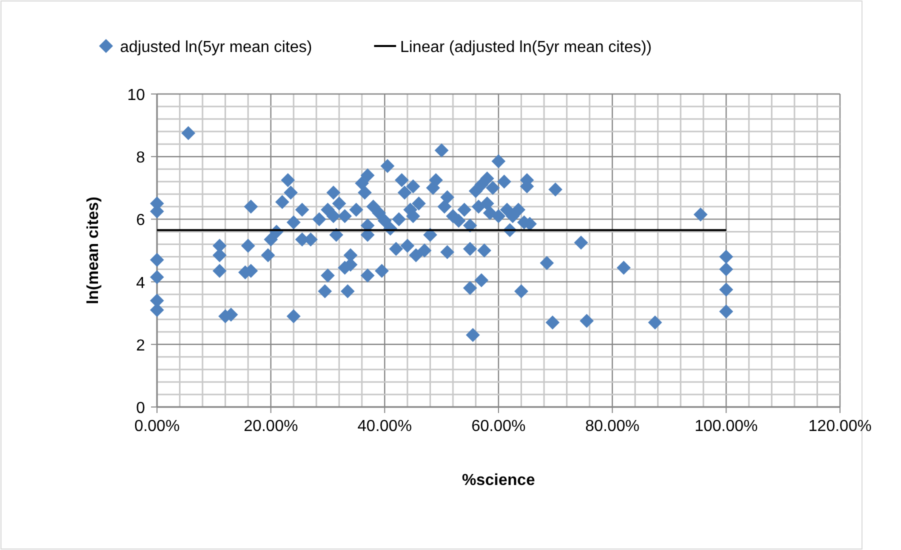 The height and width of the screenshot is (550, 901). I want to click on x-tick-label: 80.00%, so click(612, 426).